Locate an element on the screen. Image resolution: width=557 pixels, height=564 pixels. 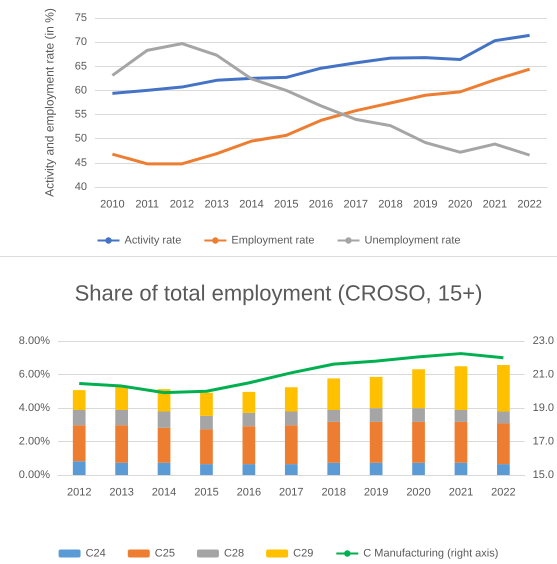
legend-label: Activity rate is located at coordinates (153, 240).